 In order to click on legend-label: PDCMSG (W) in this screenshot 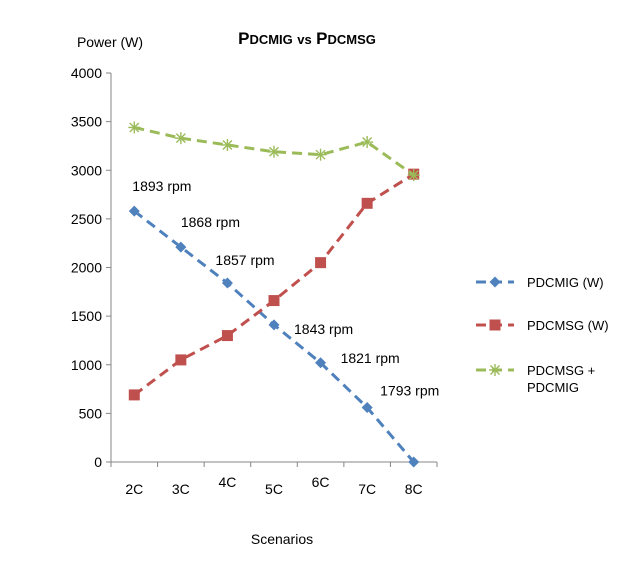, I will do `click(568, 325)`.